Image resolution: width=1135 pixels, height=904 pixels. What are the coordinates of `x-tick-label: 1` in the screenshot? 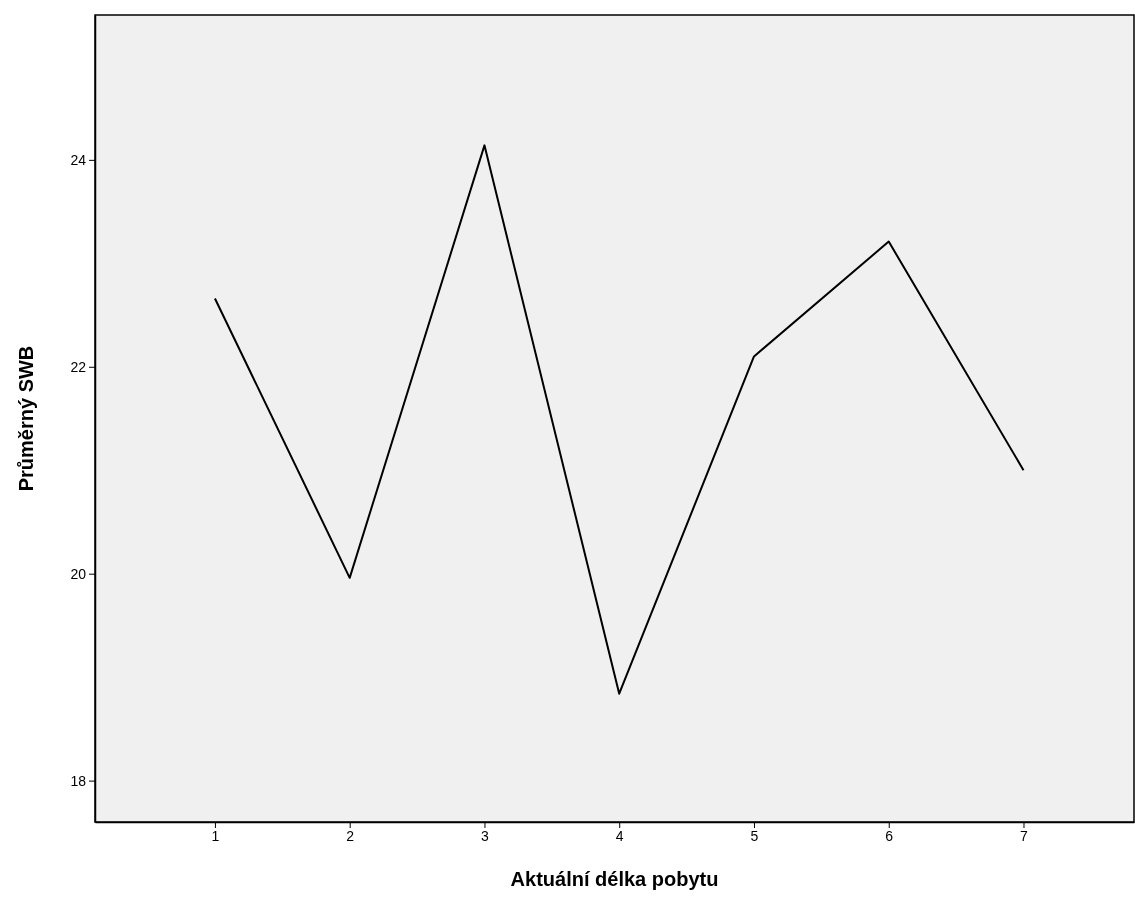 It's located at (215, 835).